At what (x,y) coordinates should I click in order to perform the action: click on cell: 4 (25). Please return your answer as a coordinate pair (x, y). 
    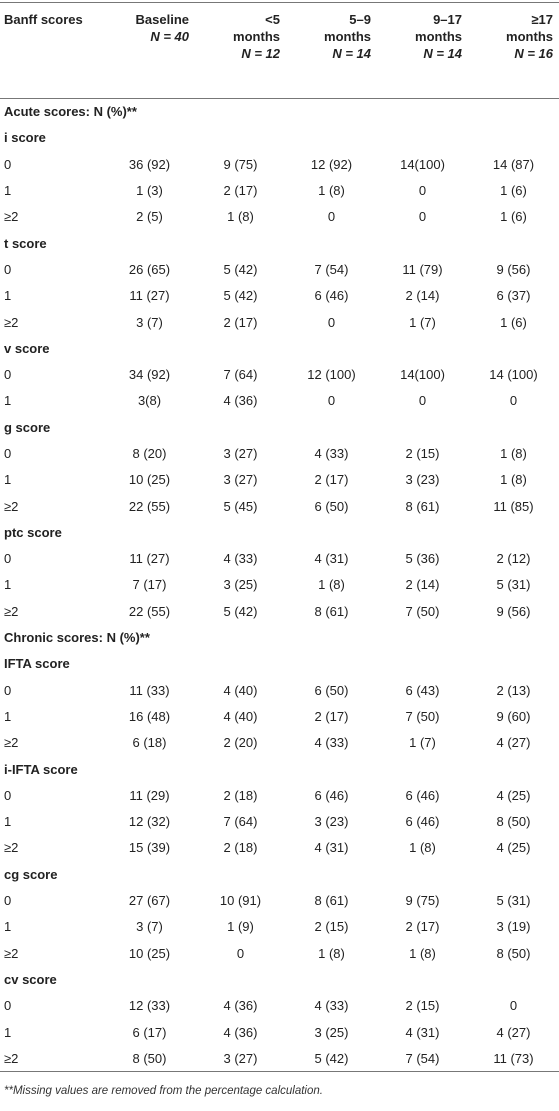
    Looking at the image, I should click on (513, 848).